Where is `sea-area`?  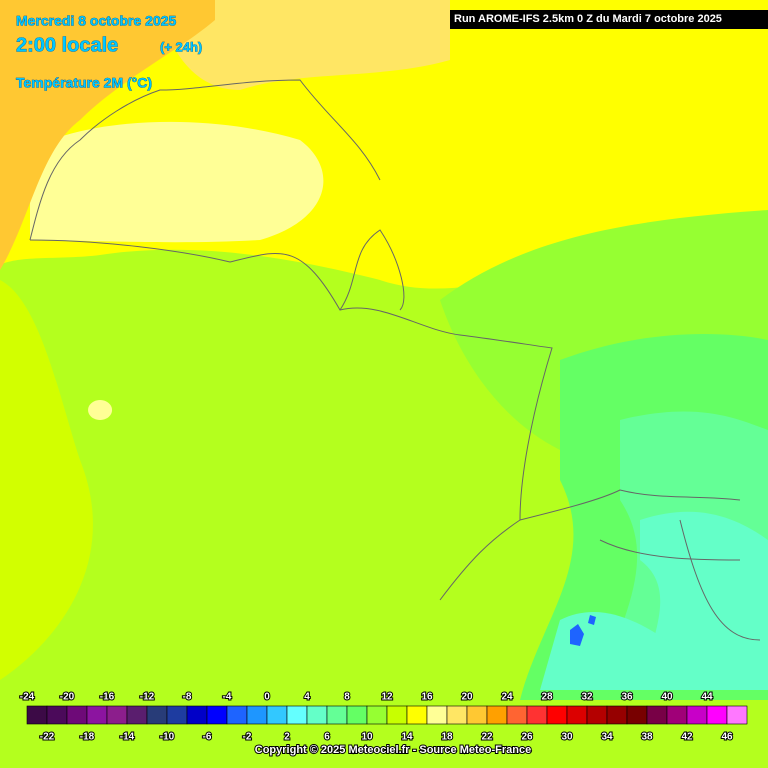
sea-area is located at coordinates (107, 135).